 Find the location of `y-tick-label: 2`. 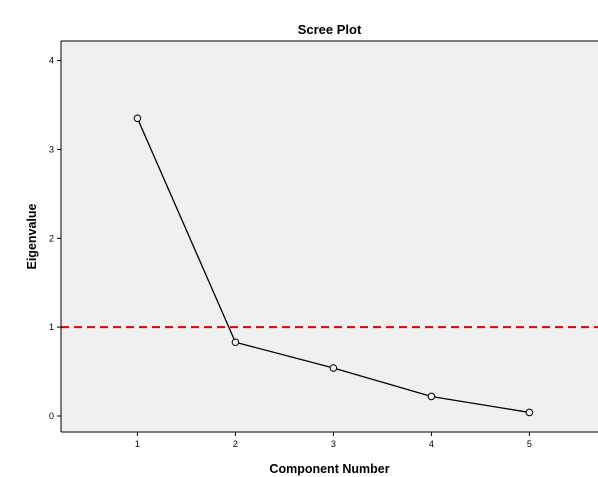

y-tick-label: 2 is located at coordinates (51, 238).